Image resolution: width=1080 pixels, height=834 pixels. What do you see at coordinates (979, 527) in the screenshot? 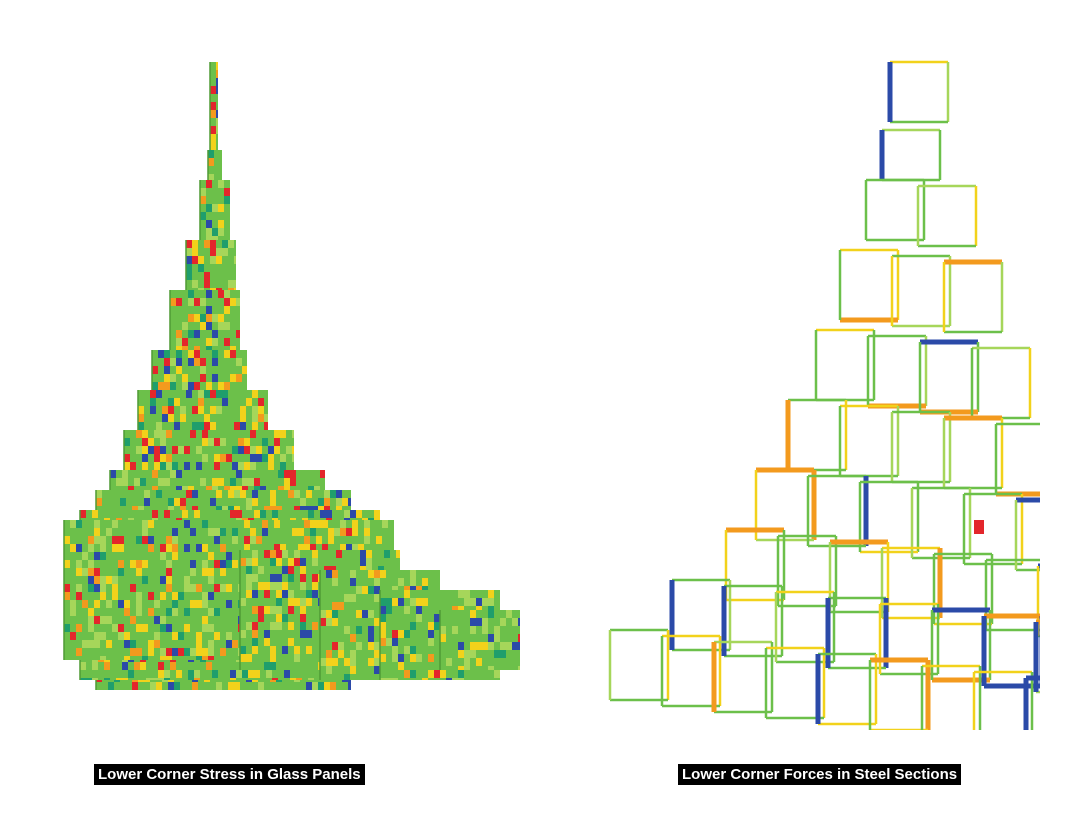
I see `steel-member-peak` at bounding box center [979, 527].